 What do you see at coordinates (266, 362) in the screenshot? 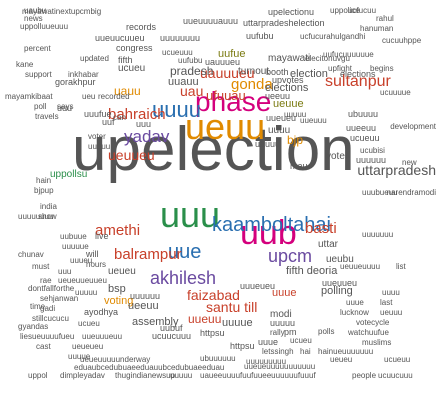
I see `word-cloud-word: uuuuuuuuu` at bounding box center [266, 362].